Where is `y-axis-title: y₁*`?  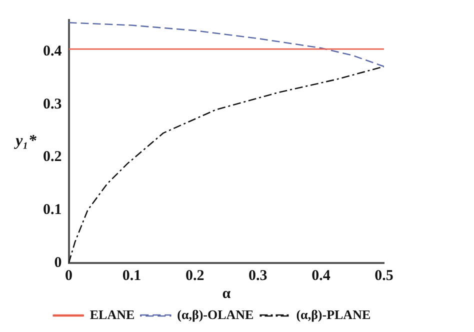
y-axis-title: y₁* is located at coordinates (26, 141).